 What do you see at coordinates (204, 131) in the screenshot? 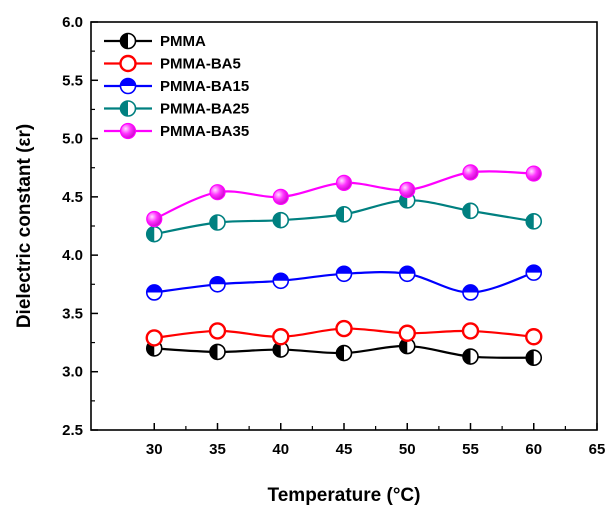
I see `legend-label: PMMA-BA35` at bounding box center [204, 131].